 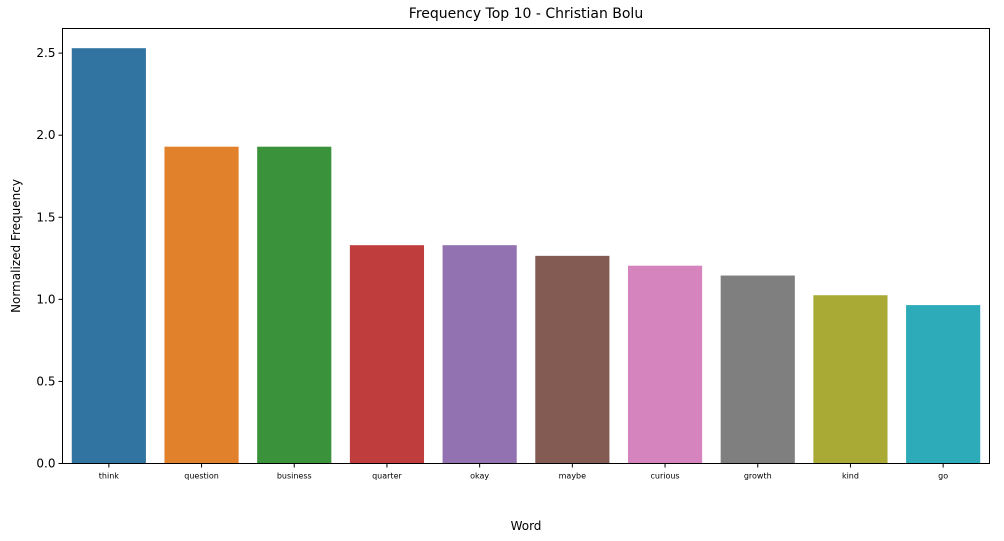 I want to click on bar-go, so click(x=943, y=384).